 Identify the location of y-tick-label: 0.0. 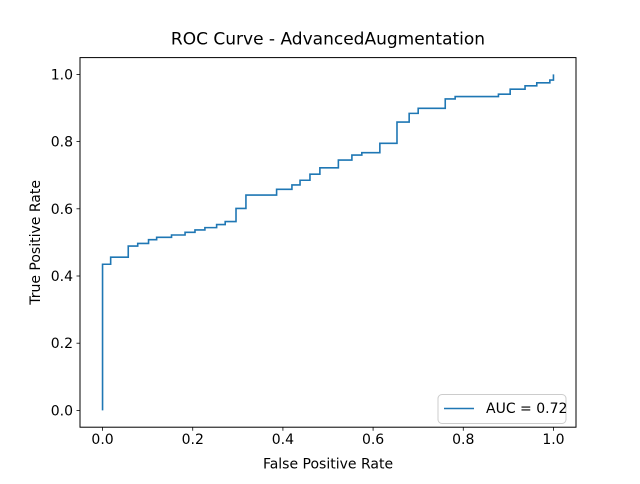
(62, 411).